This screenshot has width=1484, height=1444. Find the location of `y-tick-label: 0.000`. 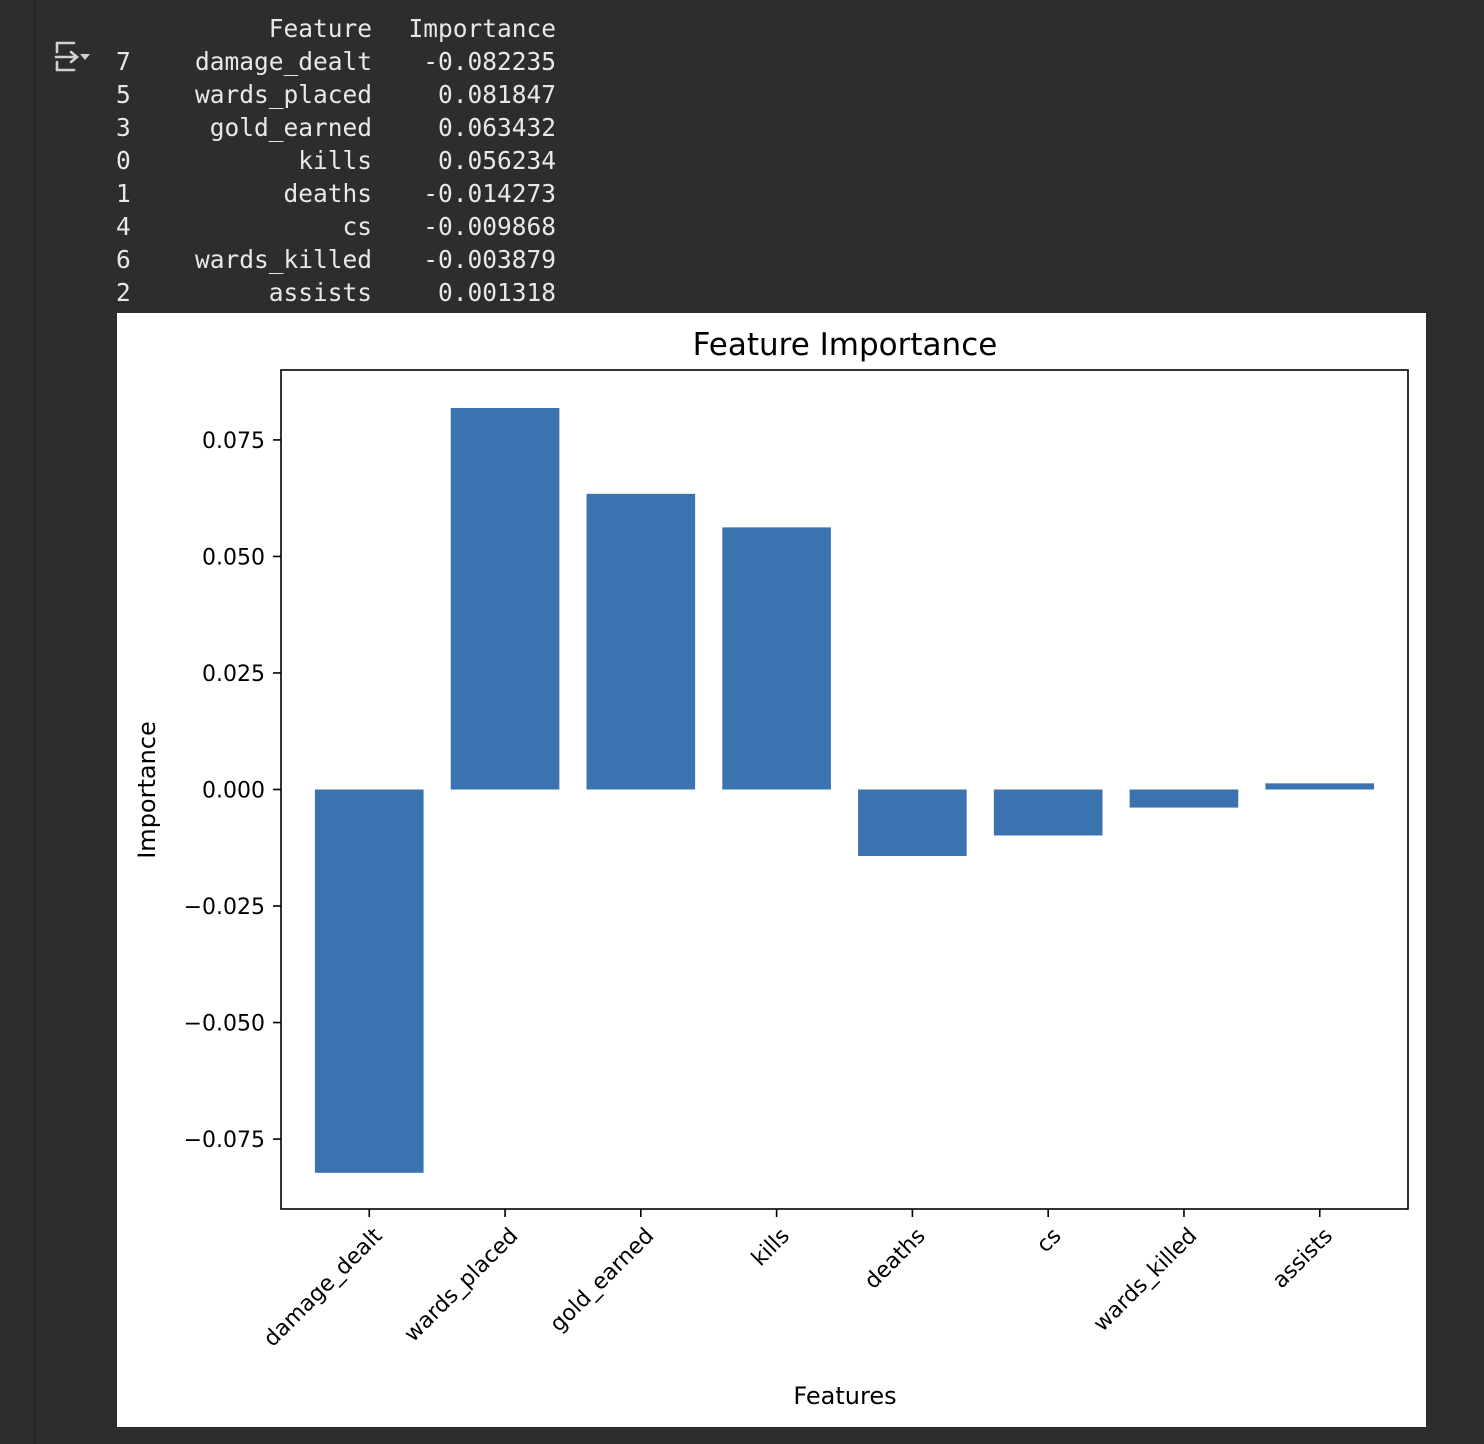

y-tick-label: 0.000 is located at coordinates (233, 791).